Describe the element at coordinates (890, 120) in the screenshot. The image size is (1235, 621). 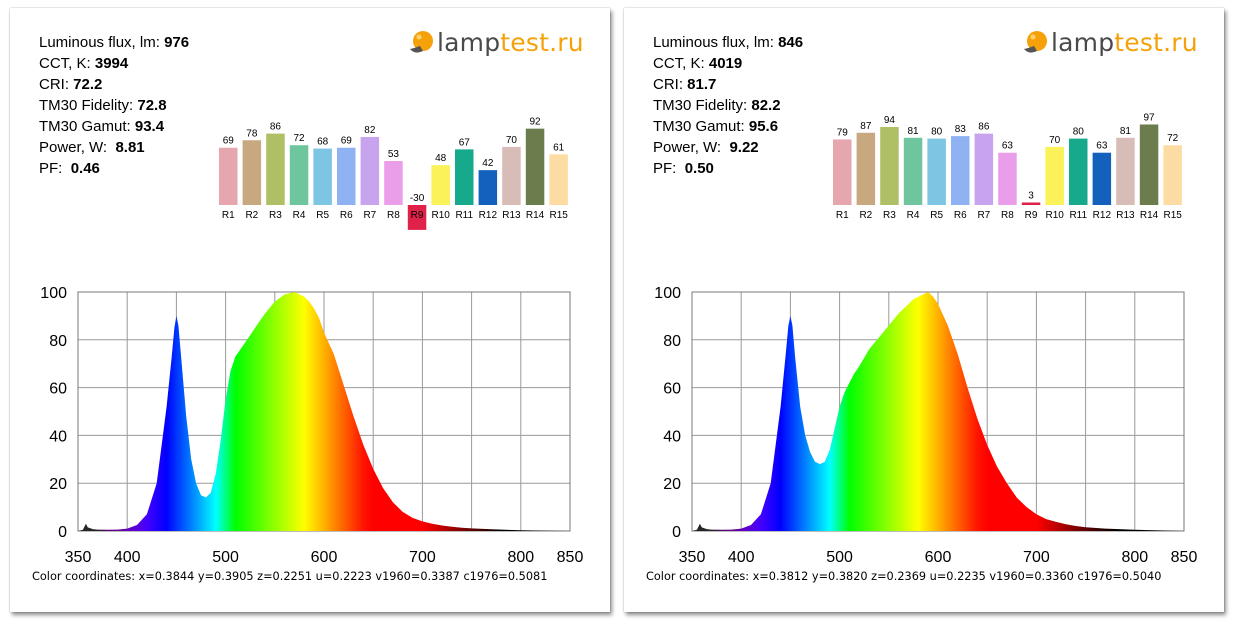
I see `cri-value-label: 94` at that location.